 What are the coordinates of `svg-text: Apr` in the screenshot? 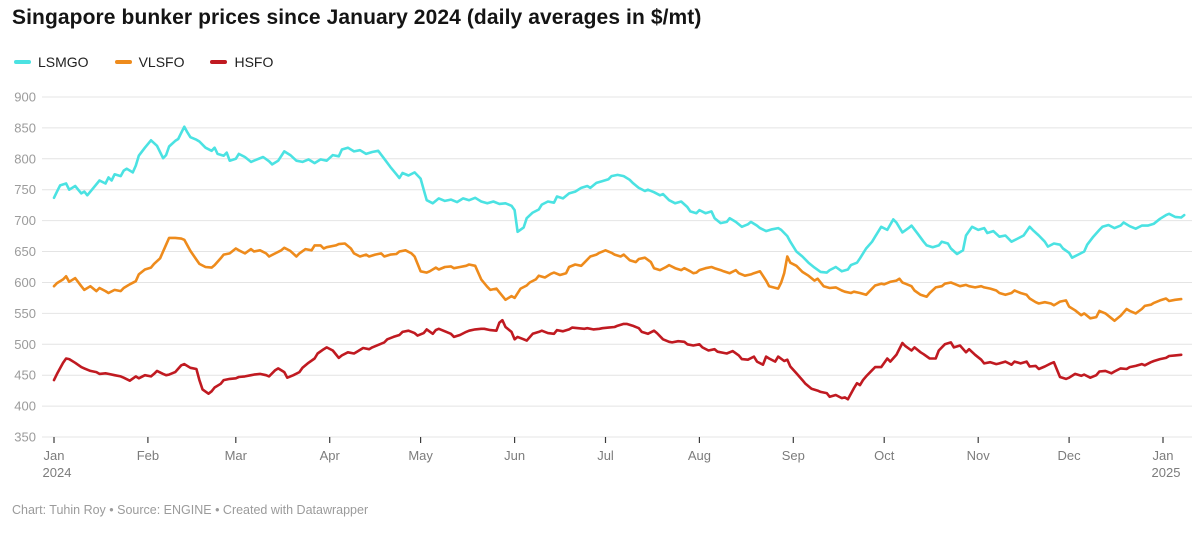 It's located at (330, 455).